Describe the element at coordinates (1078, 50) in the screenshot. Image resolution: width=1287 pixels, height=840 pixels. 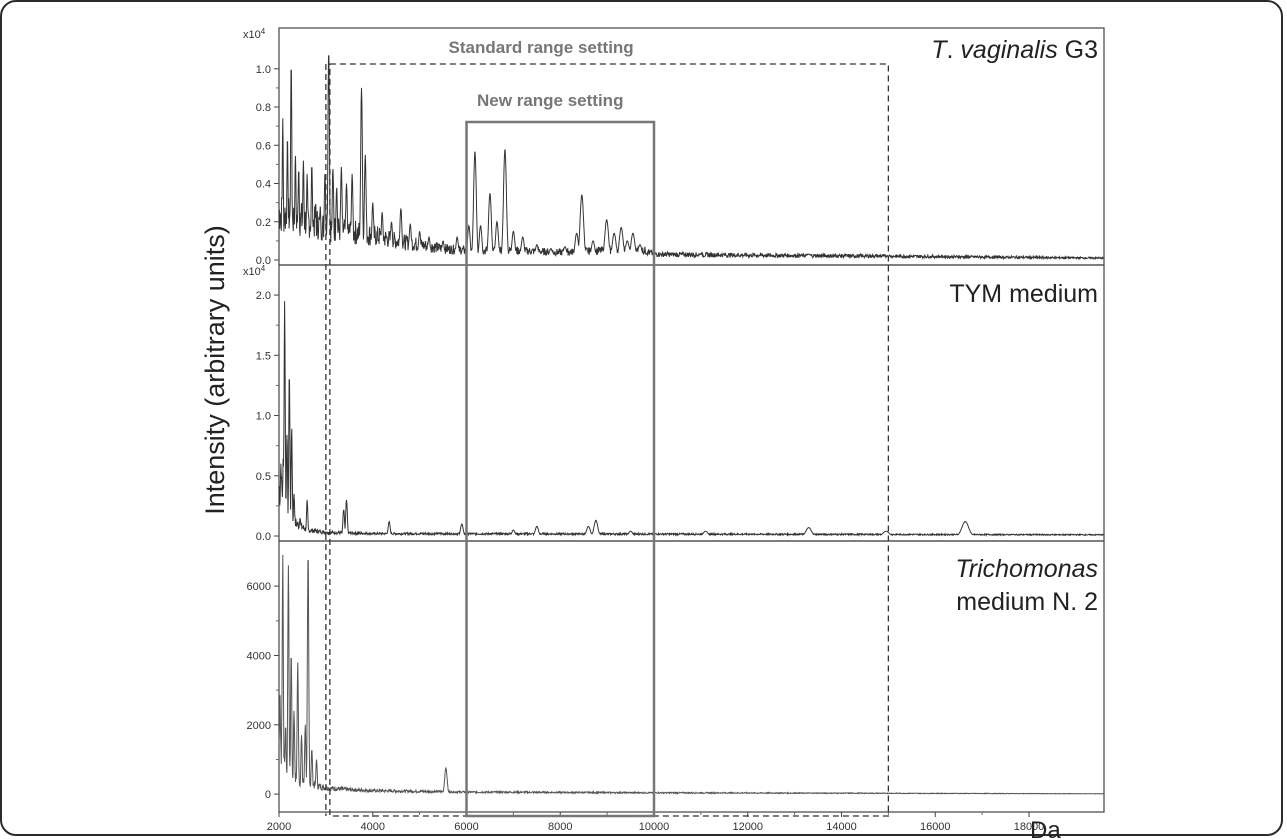
I see `panel-label-part: G3` at that location.